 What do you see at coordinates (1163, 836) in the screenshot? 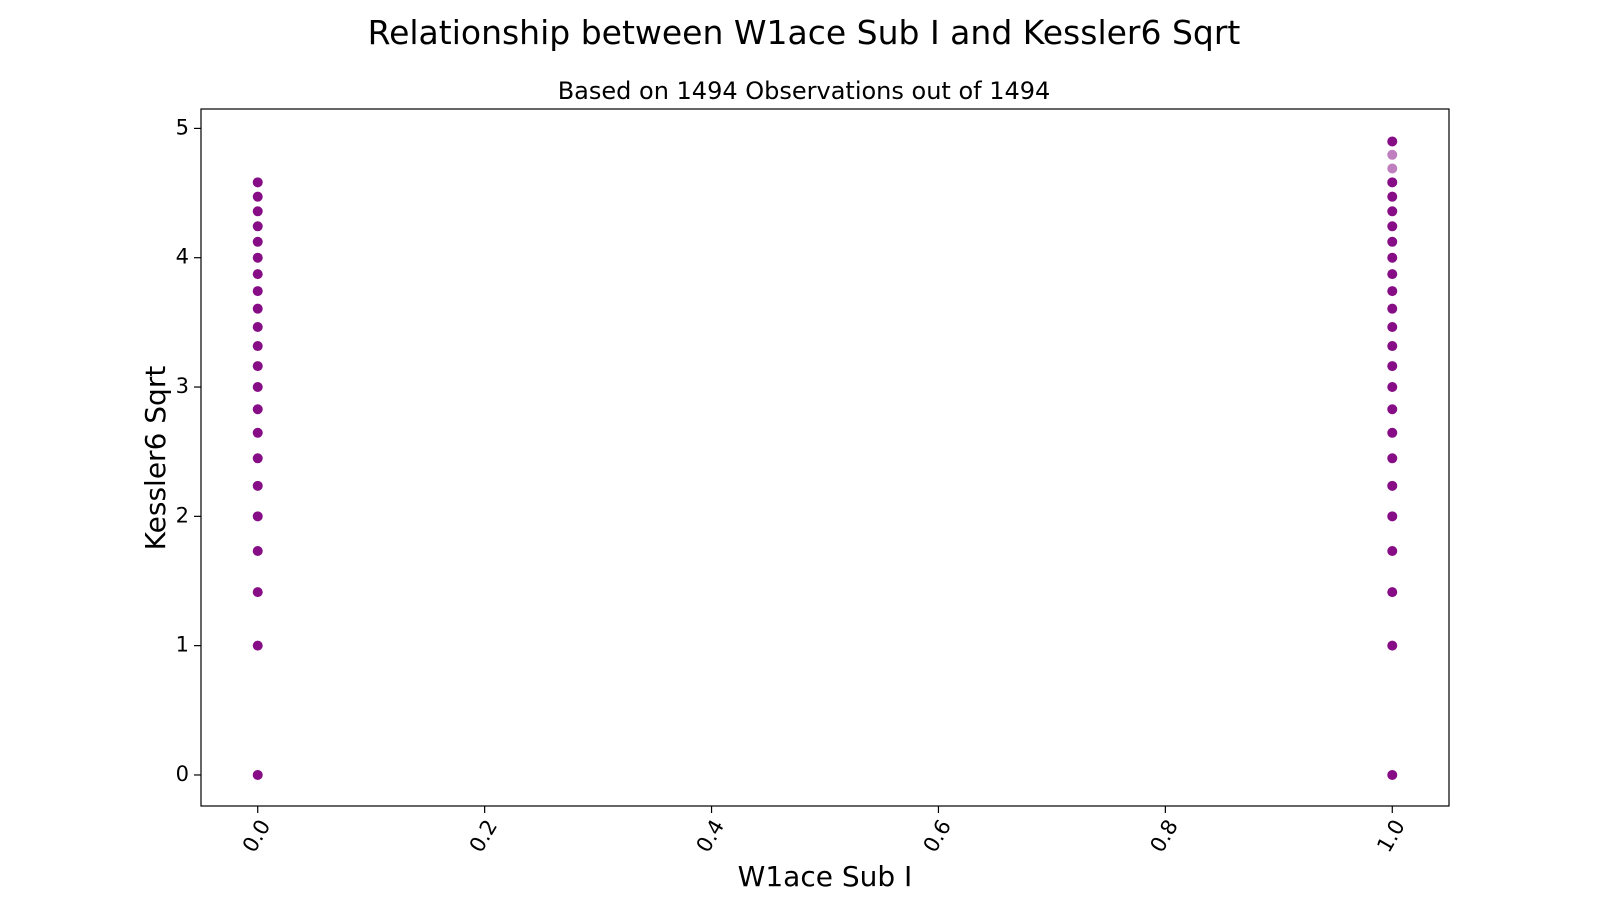
I see `x-tick-label: 0.8` at bounding box center [1163, 836].